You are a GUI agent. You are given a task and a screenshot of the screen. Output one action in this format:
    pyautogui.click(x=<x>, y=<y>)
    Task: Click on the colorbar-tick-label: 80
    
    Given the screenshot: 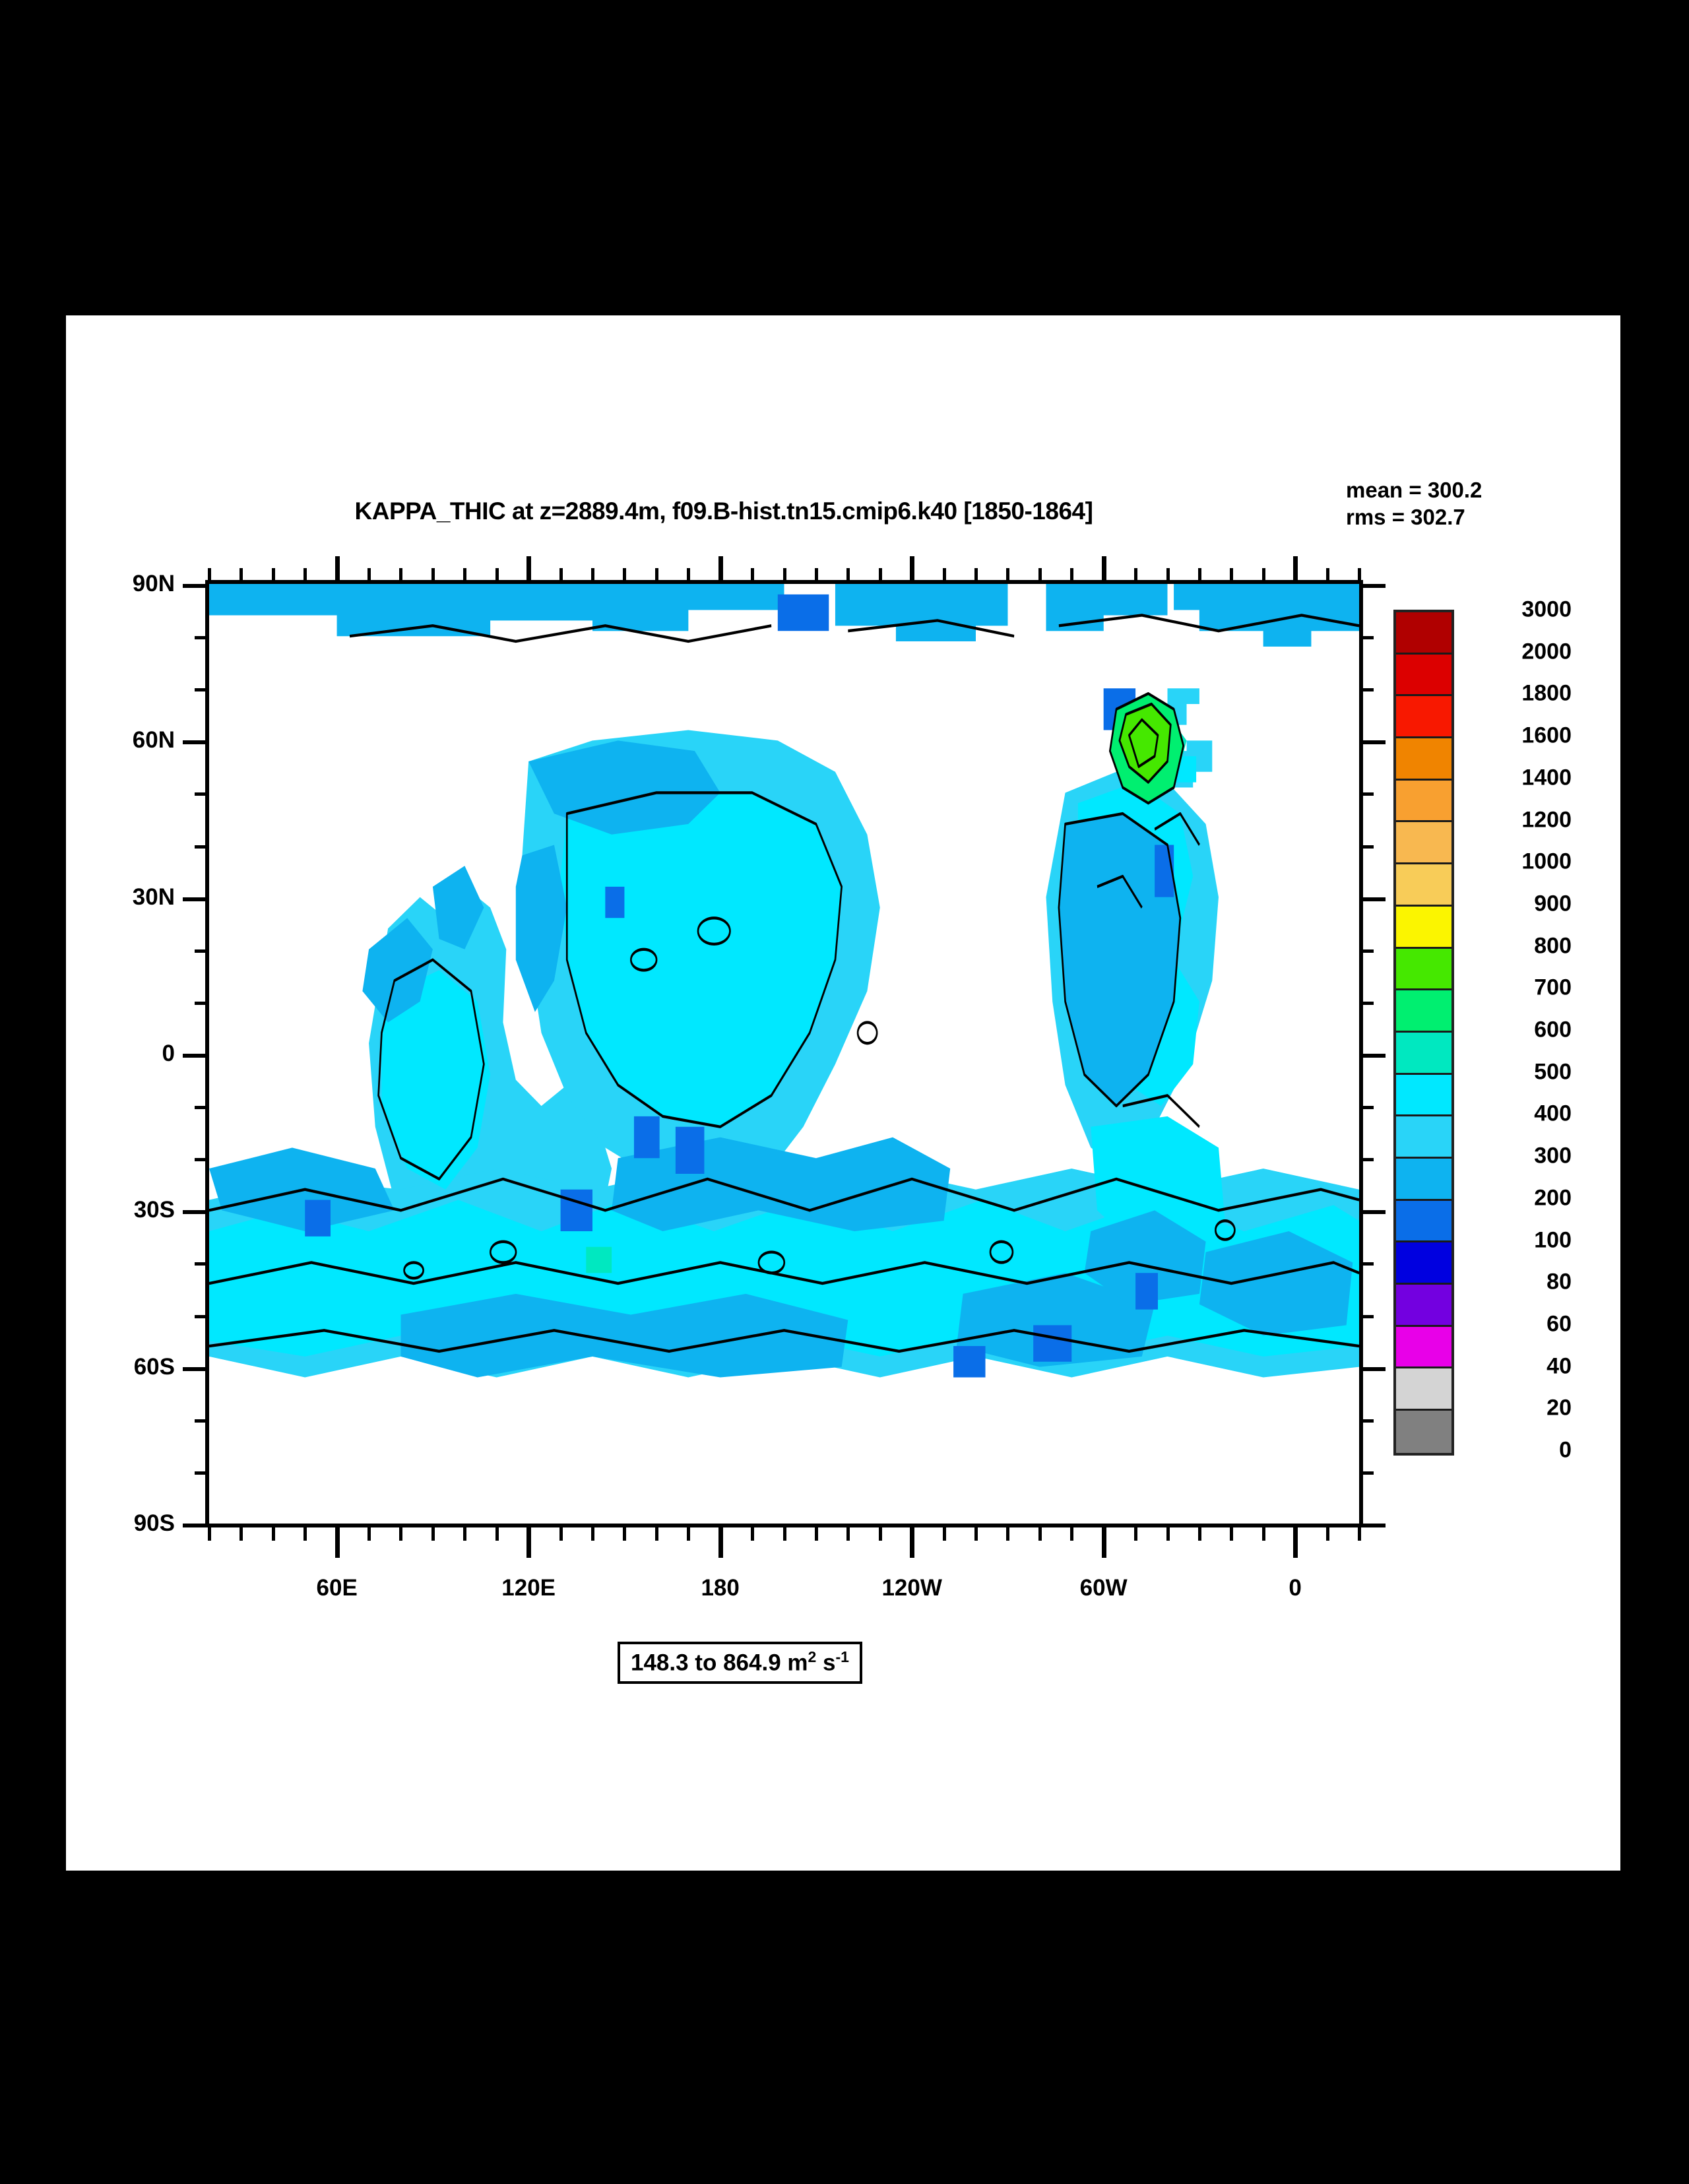 What is the action you would take?
    pyautogui.click(x=1559, y=1282)
    